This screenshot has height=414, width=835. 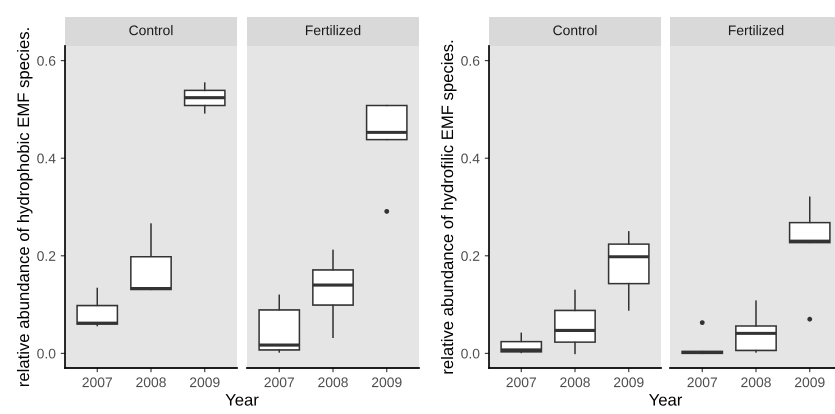 What do you see at coordinates (24, 207) in the screenshot?
I see `y-axis-title: relative abundance of hydrophobic EMF species.` at bounding box center [24, 207].